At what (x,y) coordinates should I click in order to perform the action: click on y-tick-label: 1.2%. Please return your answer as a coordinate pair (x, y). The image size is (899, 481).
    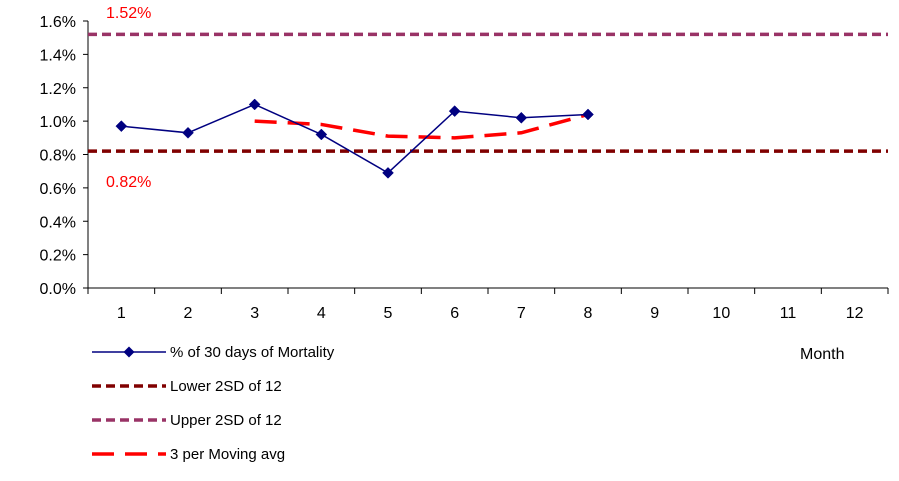
    Looking at the image, I should click on (58, 89).